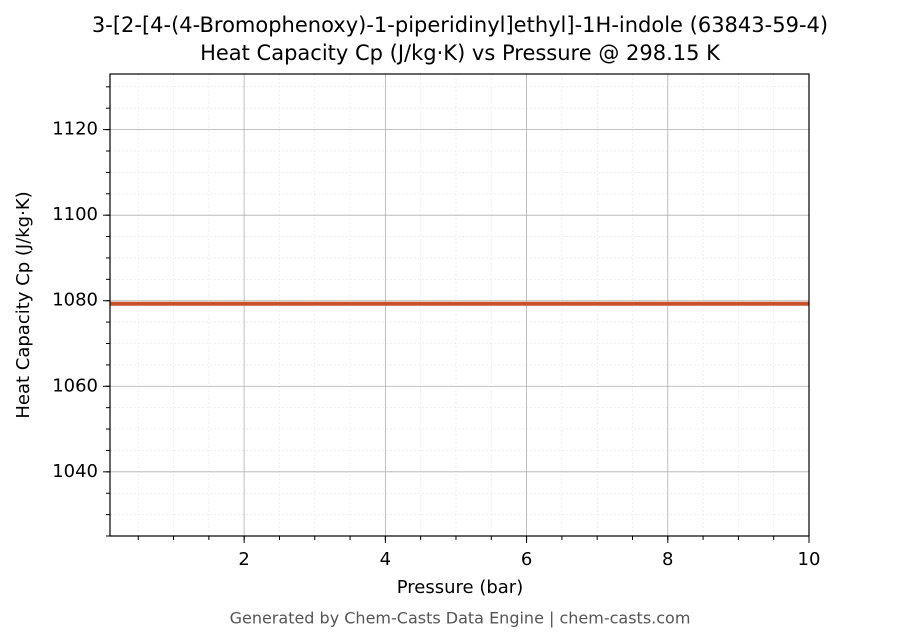  I want to click on x-tick-label: 2, so click(243, 559).